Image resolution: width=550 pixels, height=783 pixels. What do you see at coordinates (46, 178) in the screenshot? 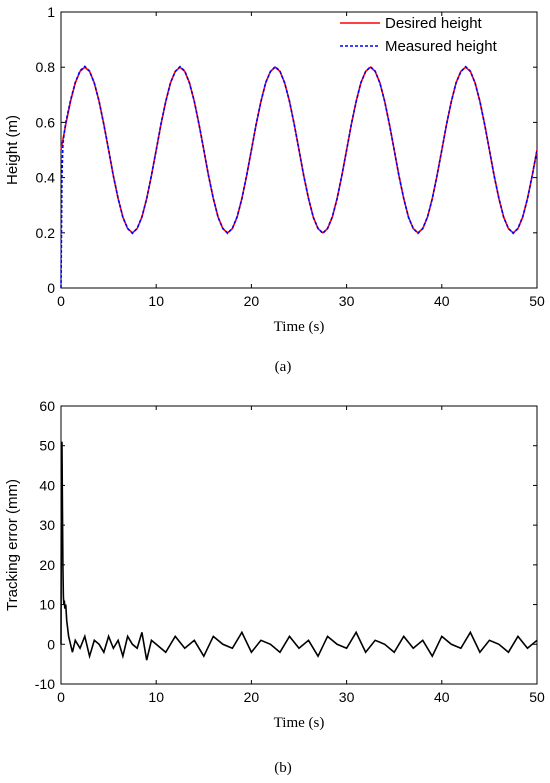
I see `y-tick-label: 0.4` at bounding box center [46, 178].